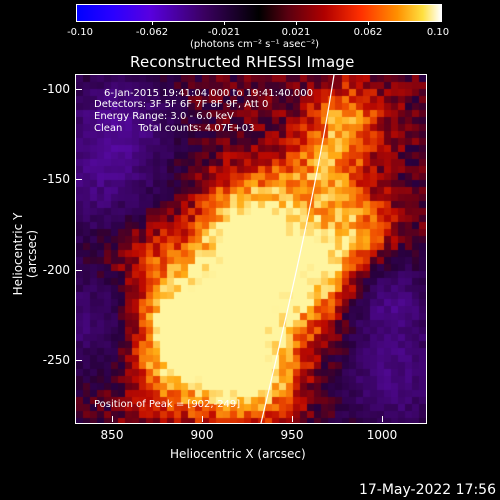 The width and height of the screenshot is (500, 500). I want to click on y-axis-label: Heliocentric Y (arcsec), so click(25, 254).